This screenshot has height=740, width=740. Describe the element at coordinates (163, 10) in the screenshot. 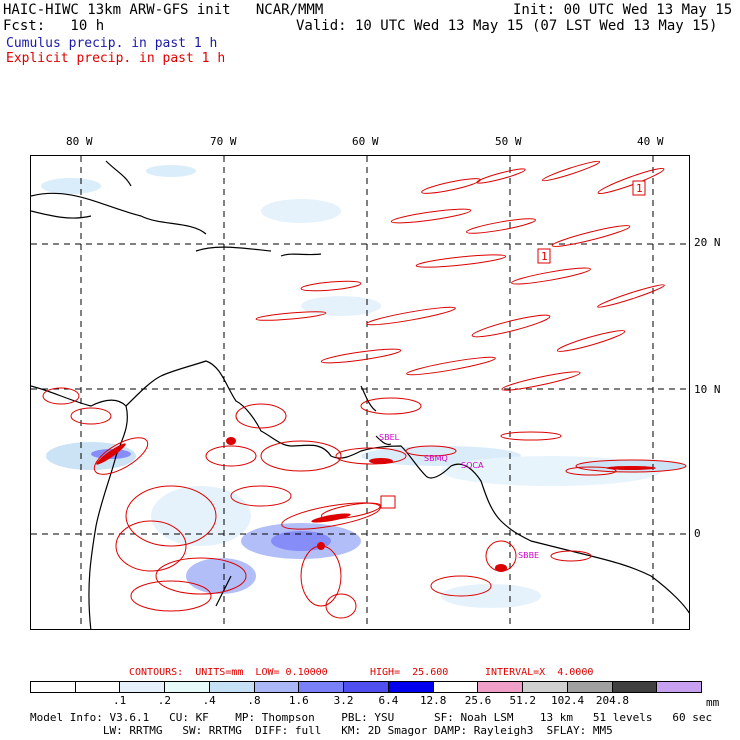

I see `model-title: HAIC-HIWC 13km ARW-GFS init NCAR/MMM` at that location.